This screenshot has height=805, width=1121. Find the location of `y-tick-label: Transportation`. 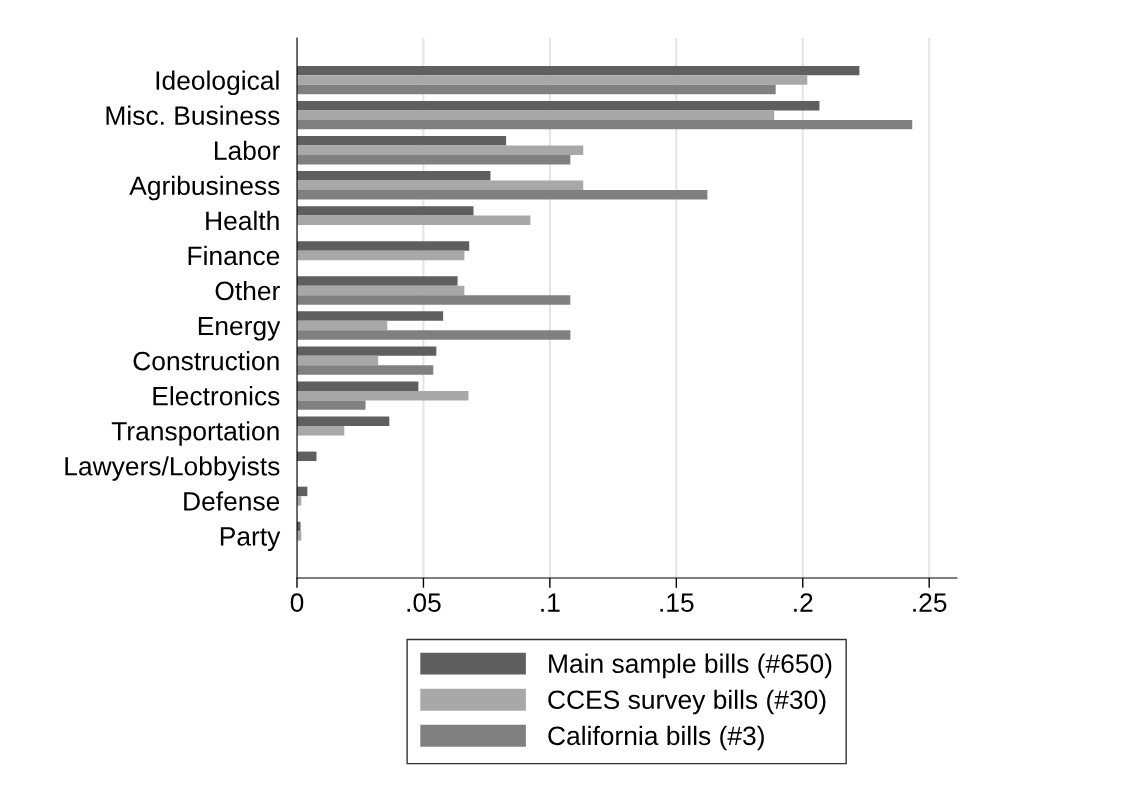

y-tick-label: Transportation is located at coordinates (195, 433).